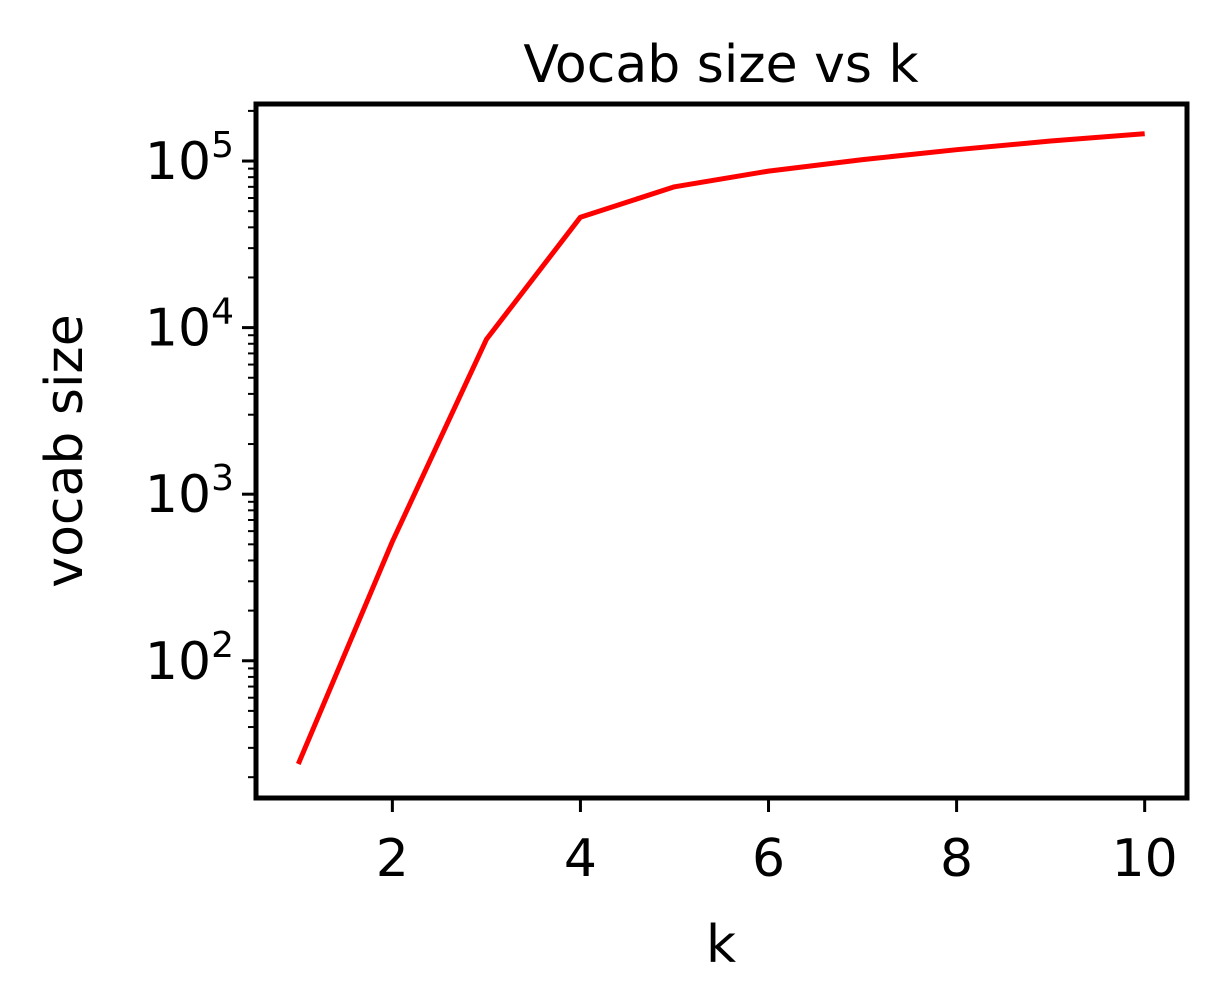 The height and width of the screenshot is (1007, 1216). What do you see at coordinates (580, 859) in the screenshot?
I see `x-tick-label: 4` at bounding box center [580, 859].